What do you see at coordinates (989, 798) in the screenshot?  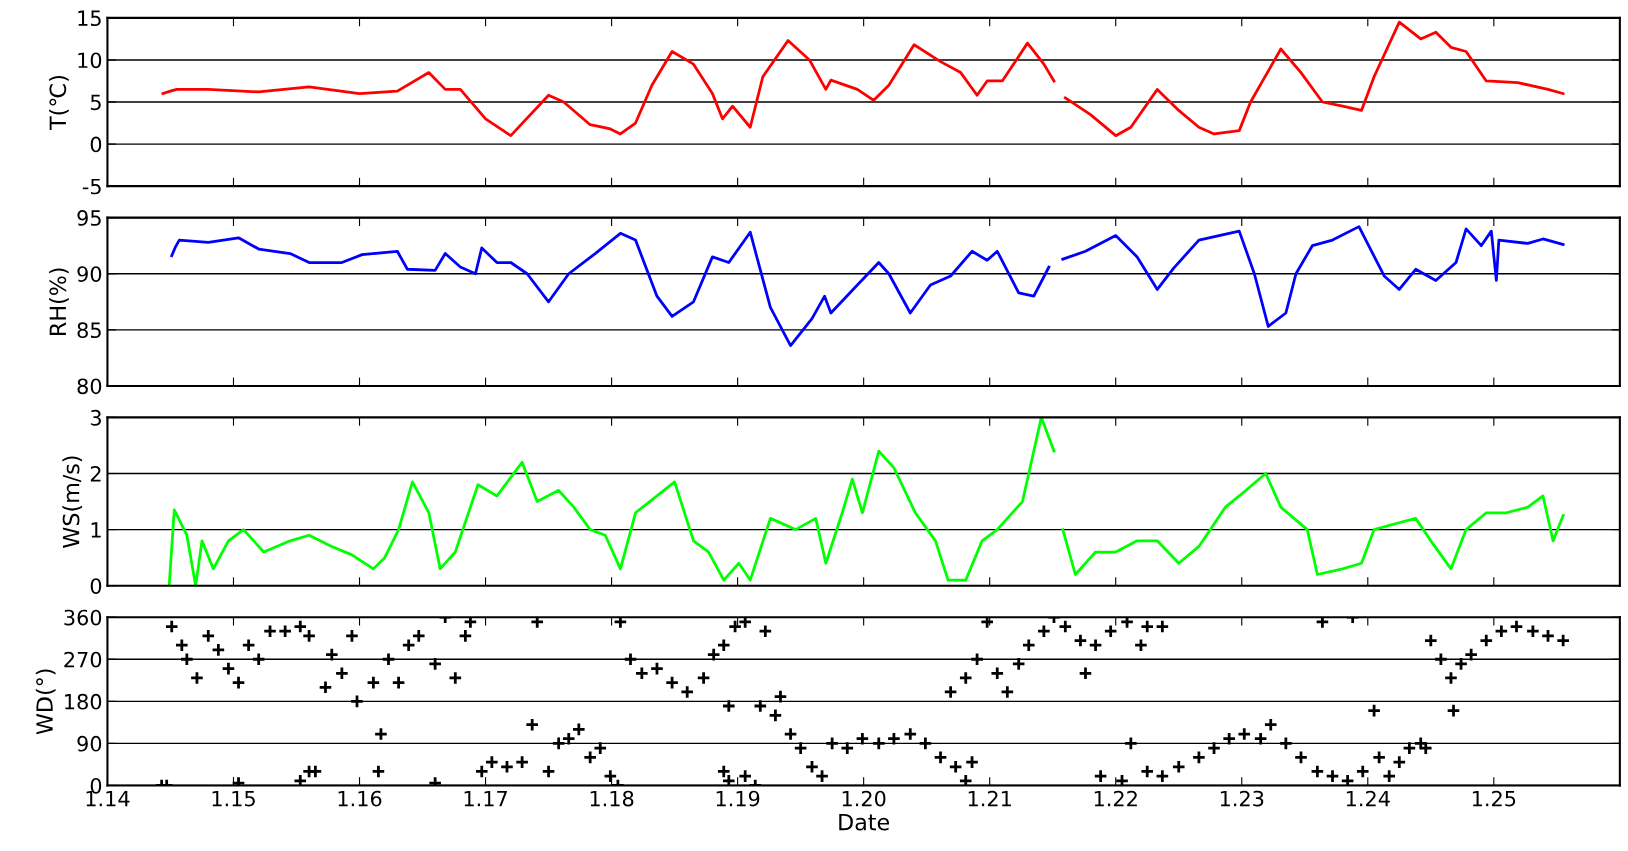 I see `x-tick-label: 1.21` at bounding box center [989, 798].